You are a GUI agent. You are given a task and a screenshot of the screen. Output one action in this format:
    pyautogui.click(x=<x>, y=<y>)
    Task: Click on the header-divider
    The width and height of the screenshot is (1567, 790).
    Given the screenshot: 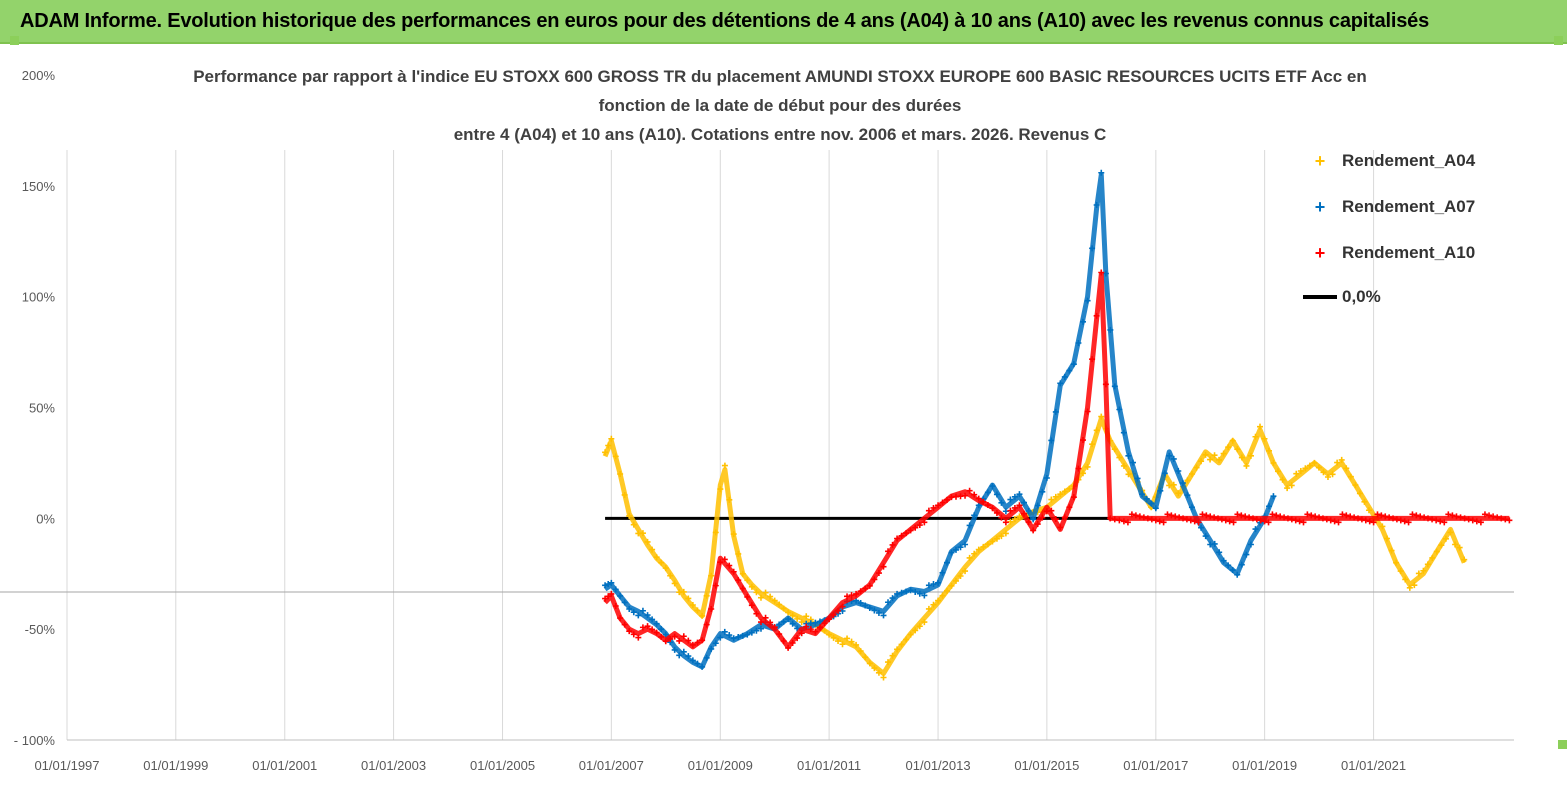 What is the action you would take?
    pyautogui.click(x=783, y=43)
    